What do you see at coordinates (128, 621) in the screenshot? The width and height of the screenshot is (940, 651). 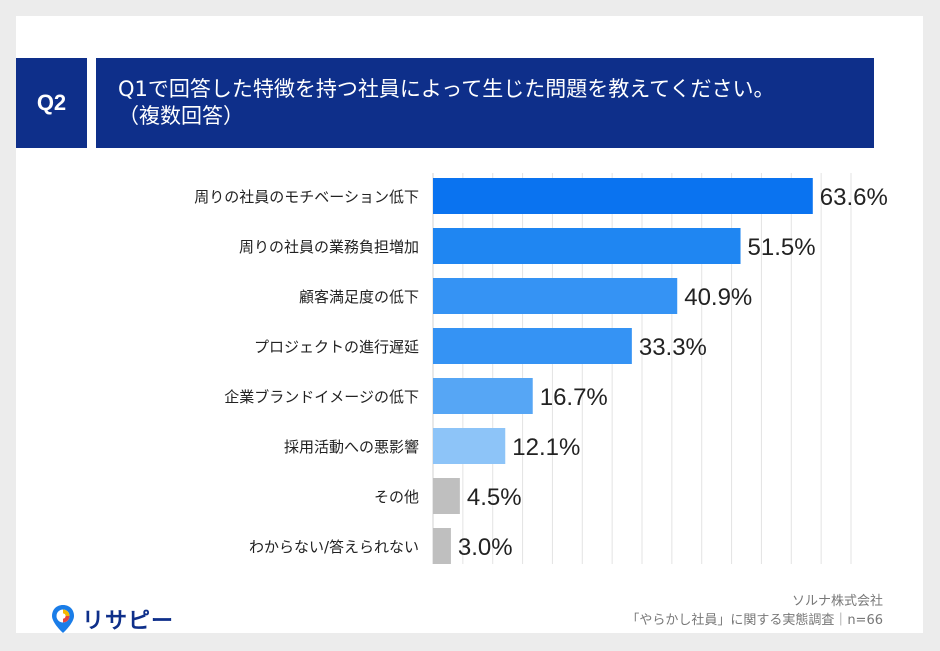 I see `logo-text: リサピー` at bounding box center [128, 621].